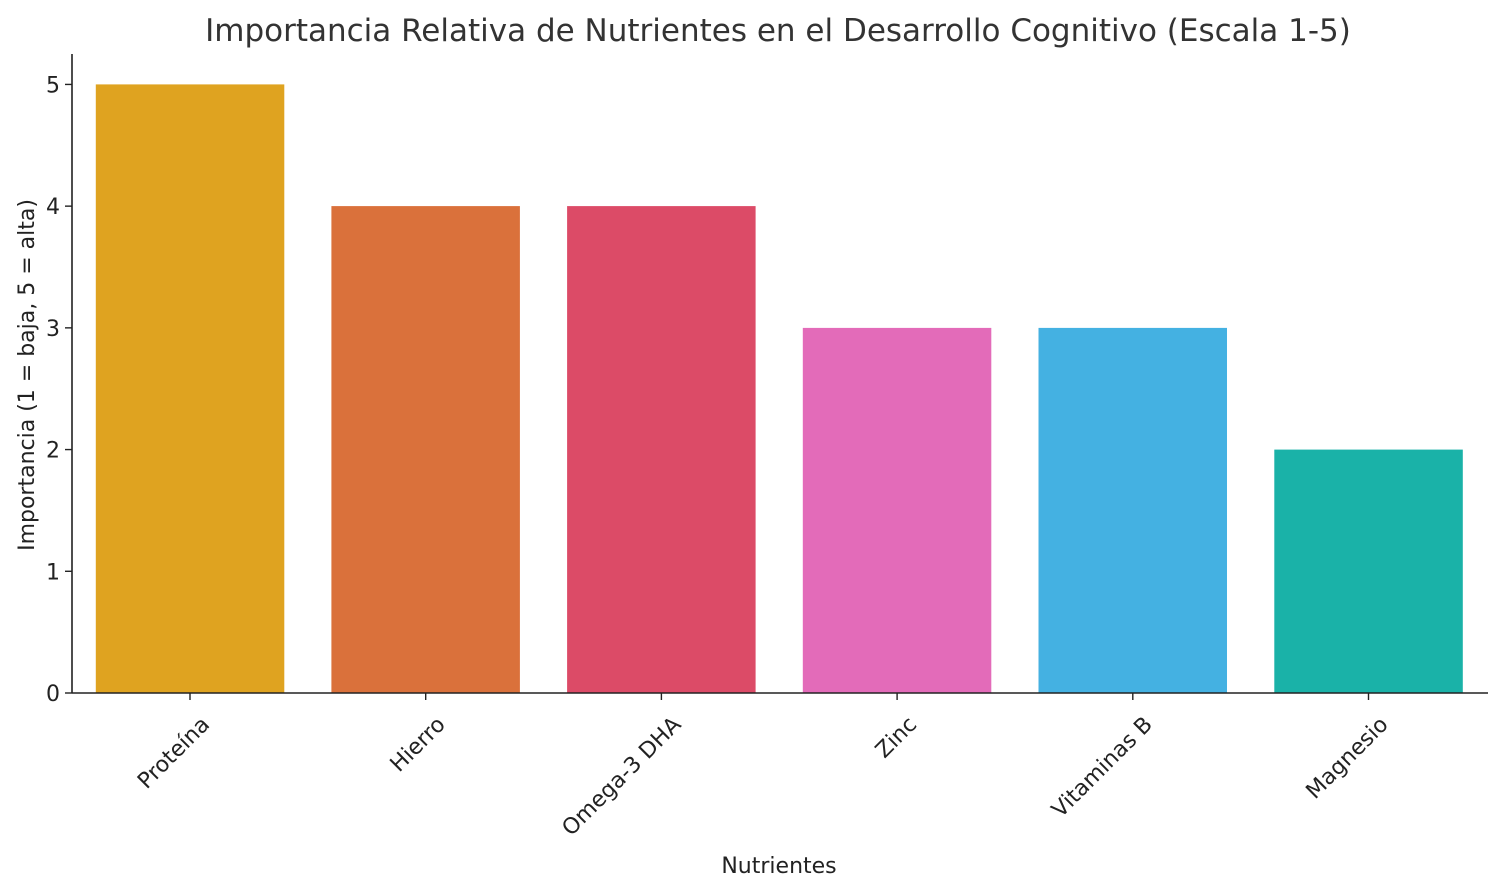 The height and width of the screenshot is (894, 1500). Describe the element at coordinates (418, 744) in the screenshot. I see `x-tick-label: Hierro` at that location.